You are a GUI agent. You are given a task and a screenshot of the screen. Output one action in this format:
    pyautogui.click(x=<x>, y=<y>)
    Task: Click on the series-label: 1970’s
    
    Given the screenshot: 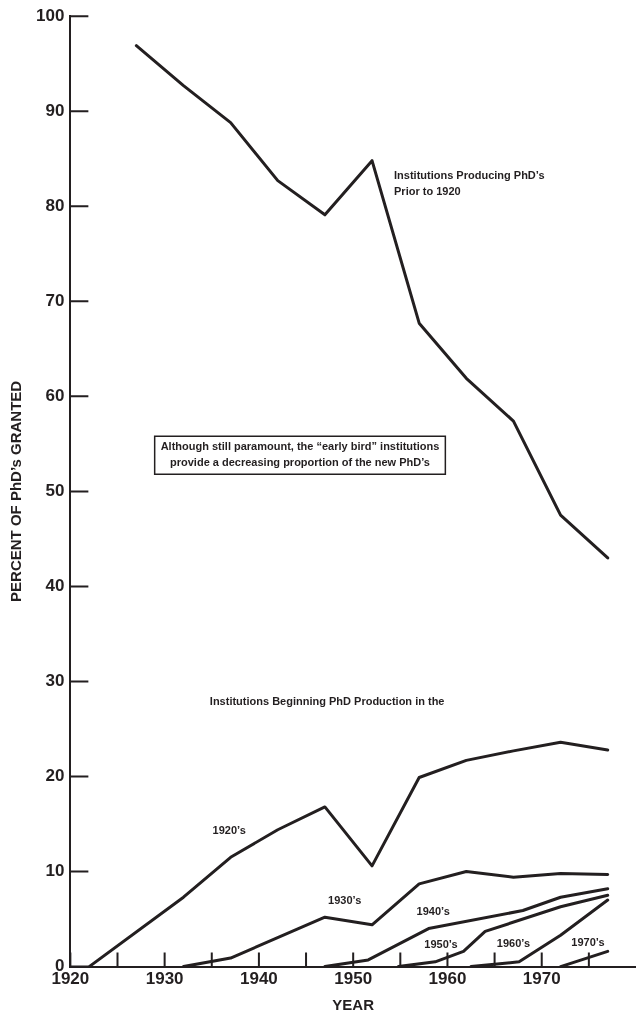 What is the action you would take?
    pyautogui.click(x=588, y=941)
    